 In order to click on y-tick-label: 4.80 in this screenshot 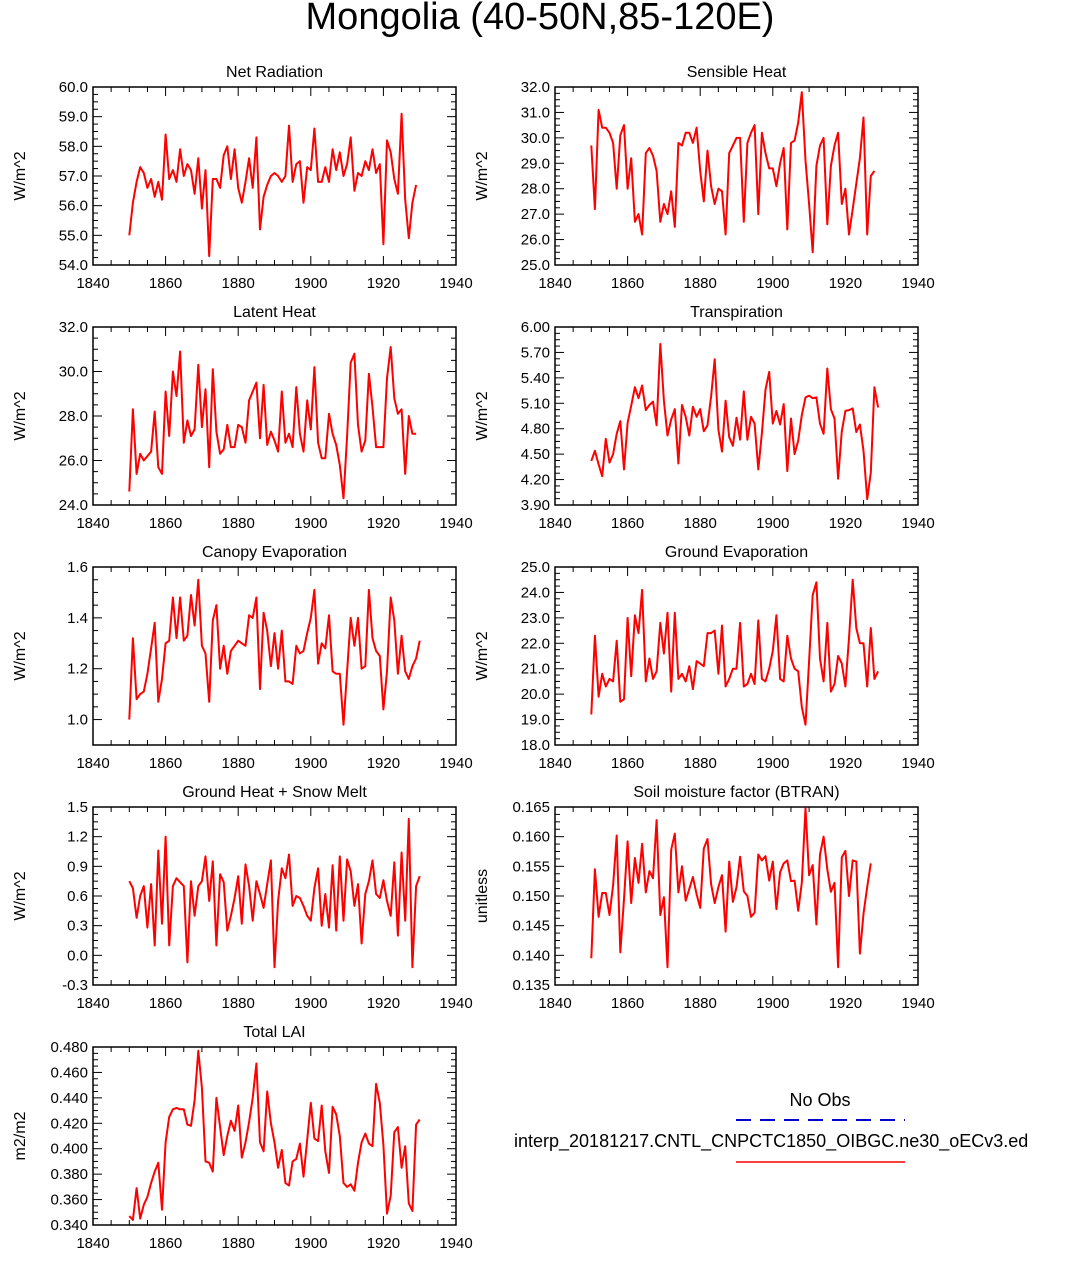, I will do `click(535, 429)`.